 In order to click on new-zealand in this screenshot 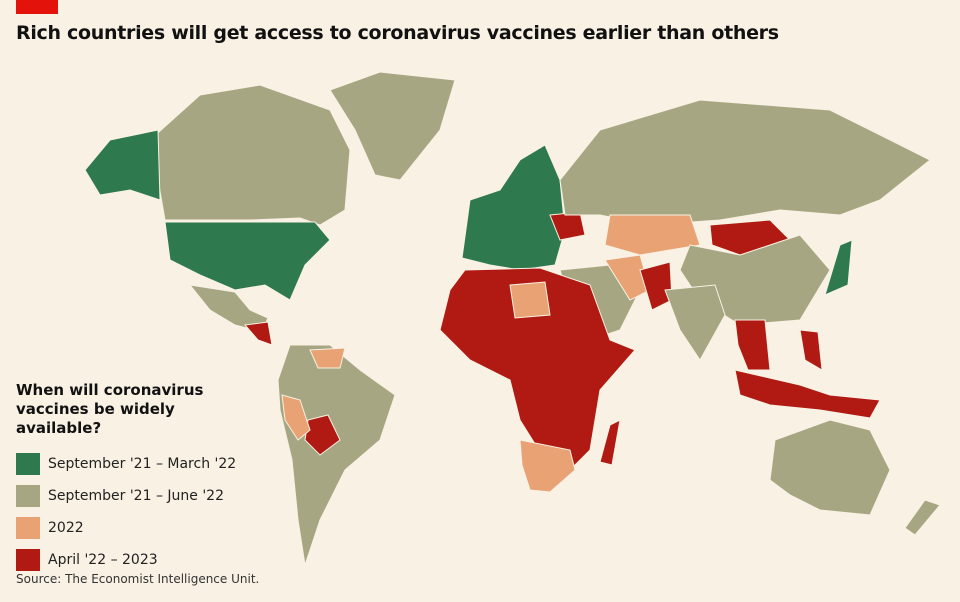, I will do `click(922, 517)`.